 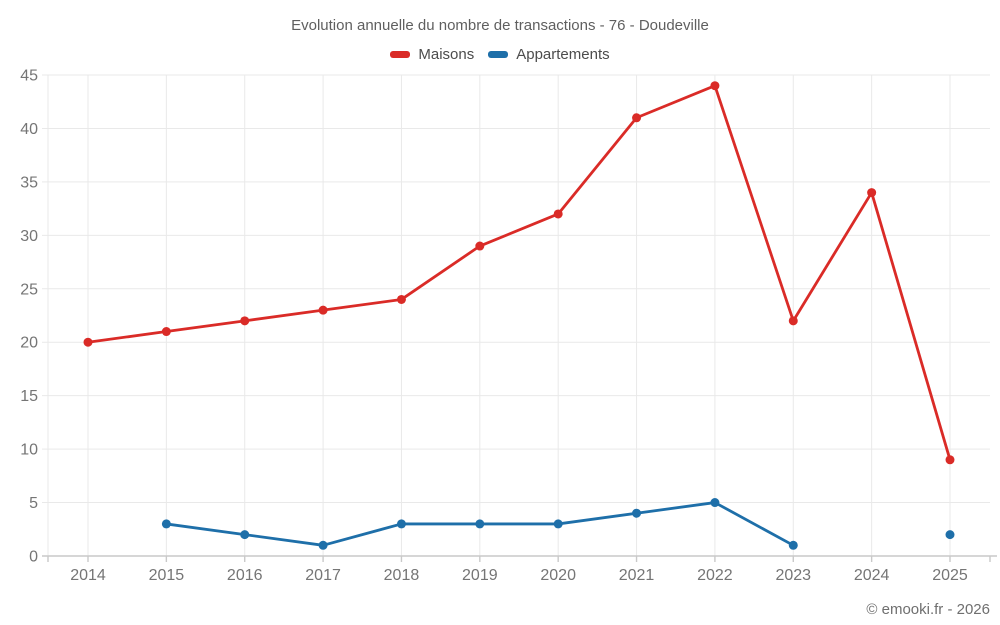 What do you see at coordinates (558, 575) in the screenshot?
I see `svg-text: 2020` at bounding box center [558, 575].